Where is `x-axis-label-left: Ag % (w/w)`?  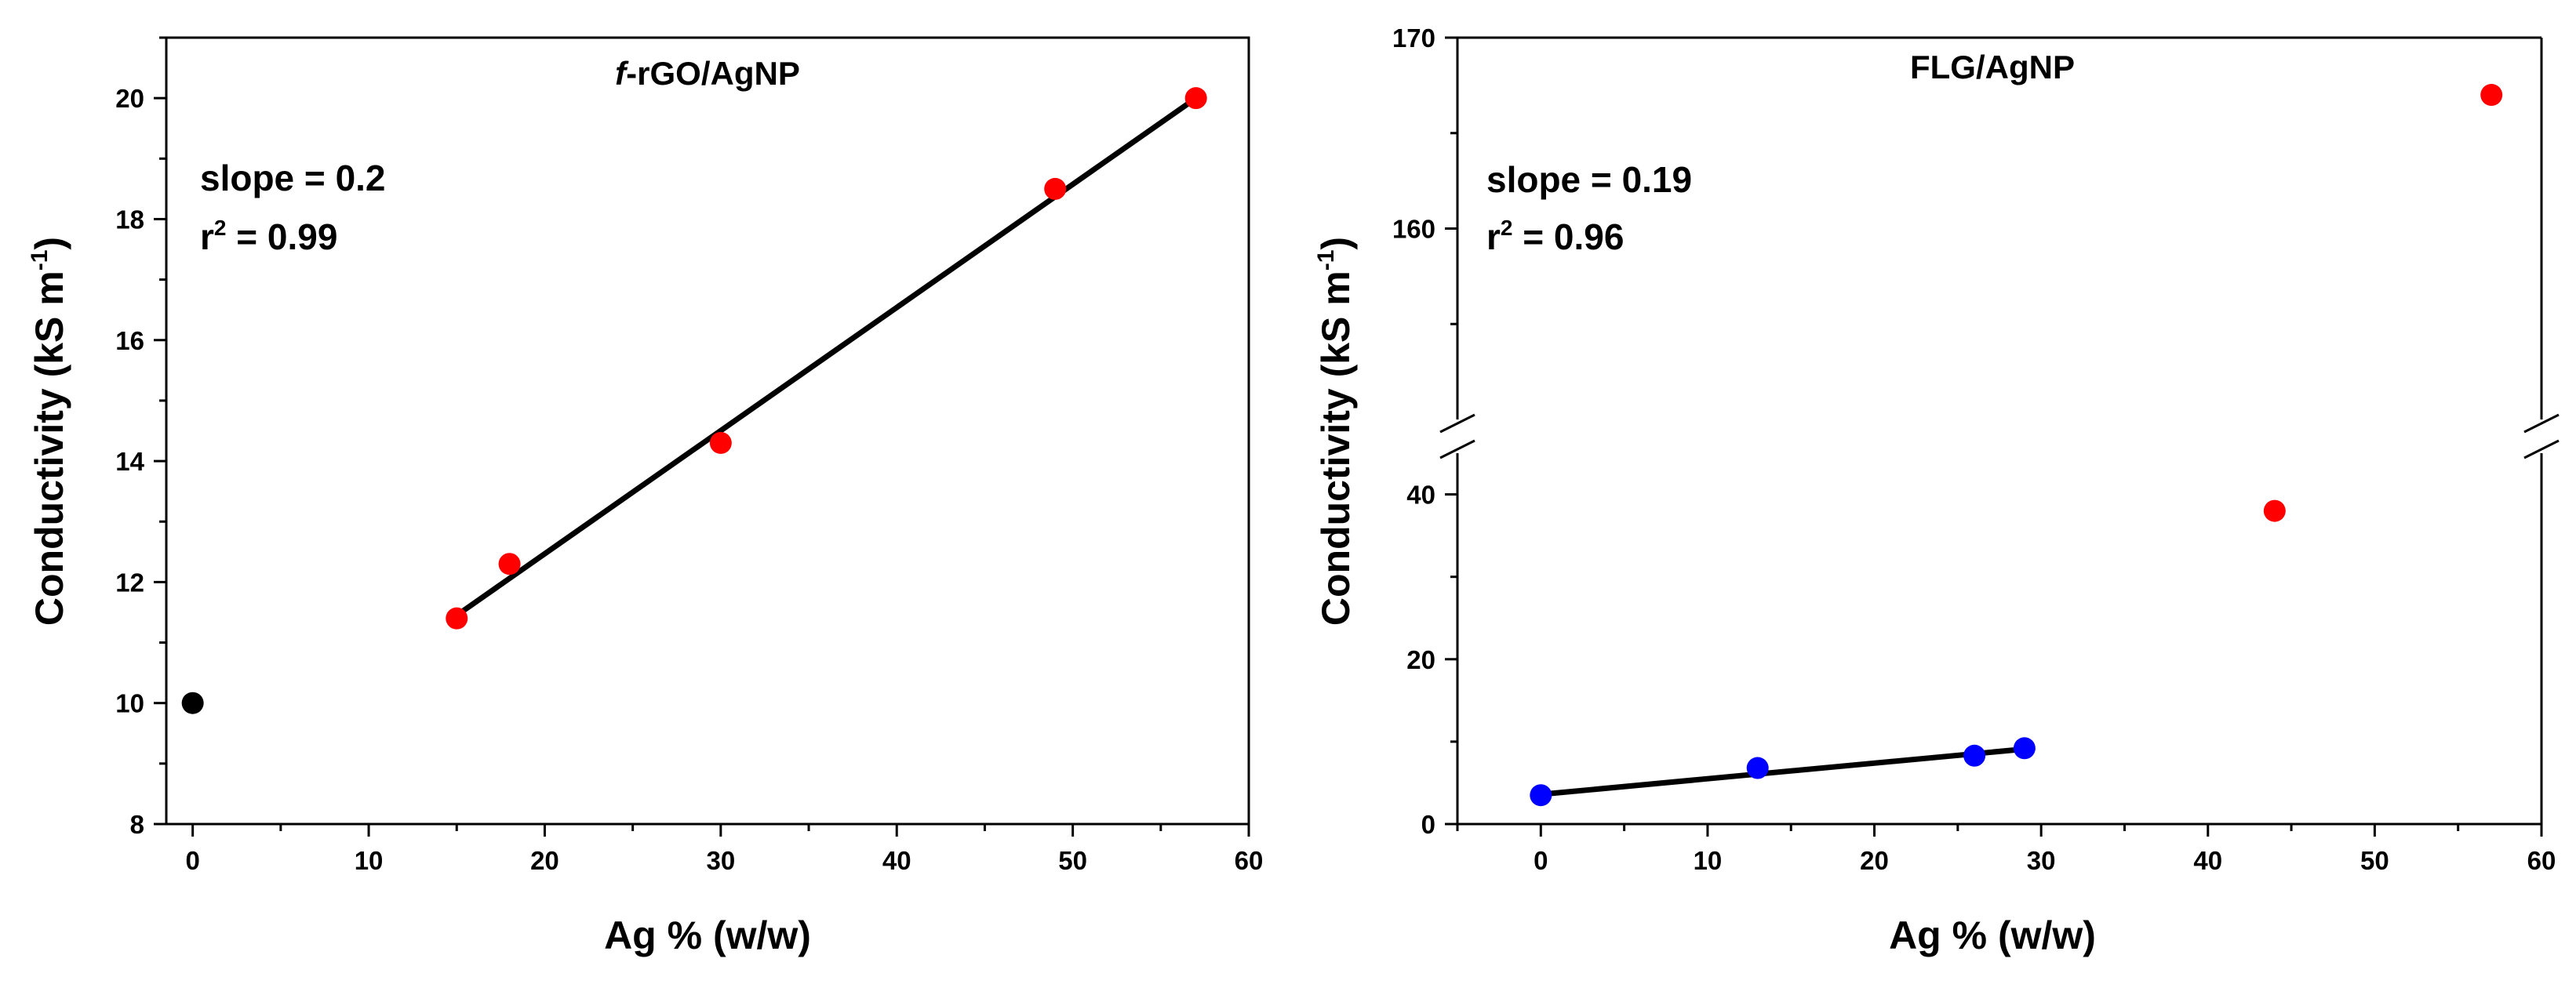
x-axis-label-left: Ag % (w/w) is located at coordinates (707, 935).